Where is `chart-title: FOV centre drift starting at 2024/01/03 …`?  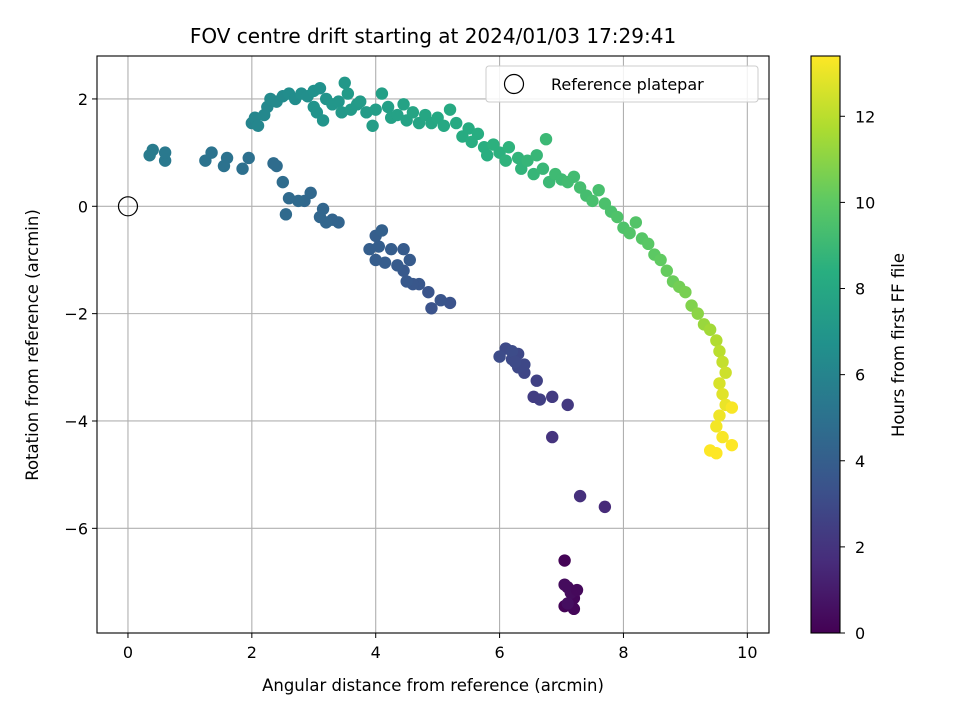 chart-title: FOV centre drift starting at 2024/01/03 … is located at coordinates (433, 36).